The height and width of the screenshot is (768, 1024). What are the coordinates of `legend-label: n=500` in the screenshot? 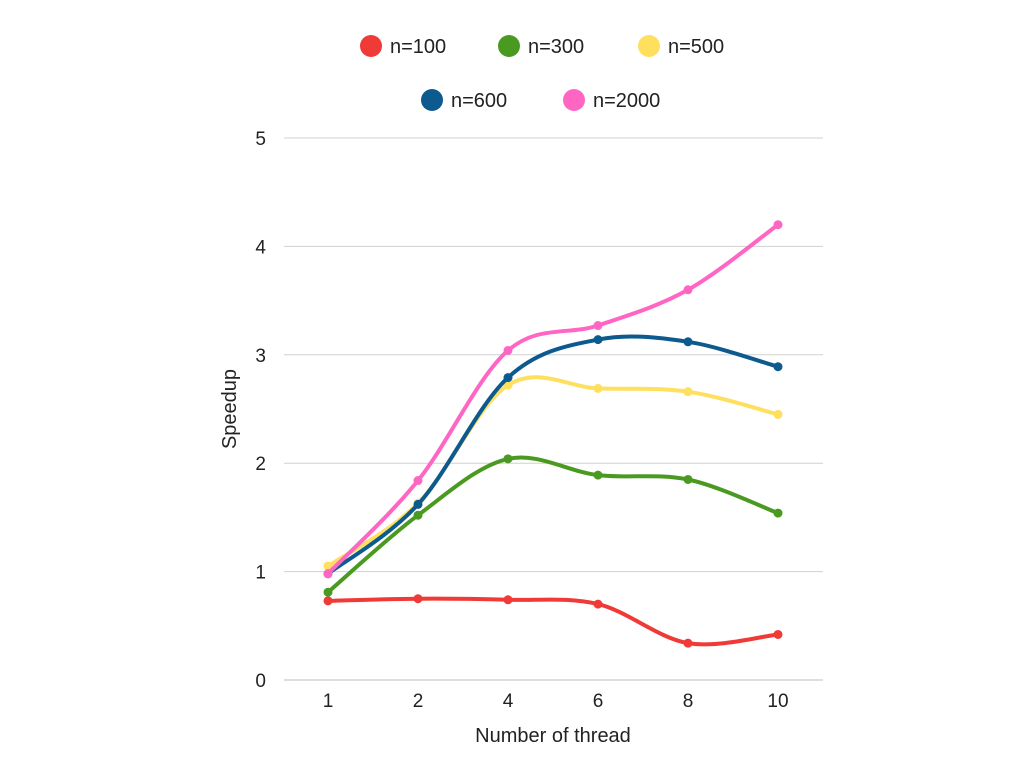 It's located at (696, 47).